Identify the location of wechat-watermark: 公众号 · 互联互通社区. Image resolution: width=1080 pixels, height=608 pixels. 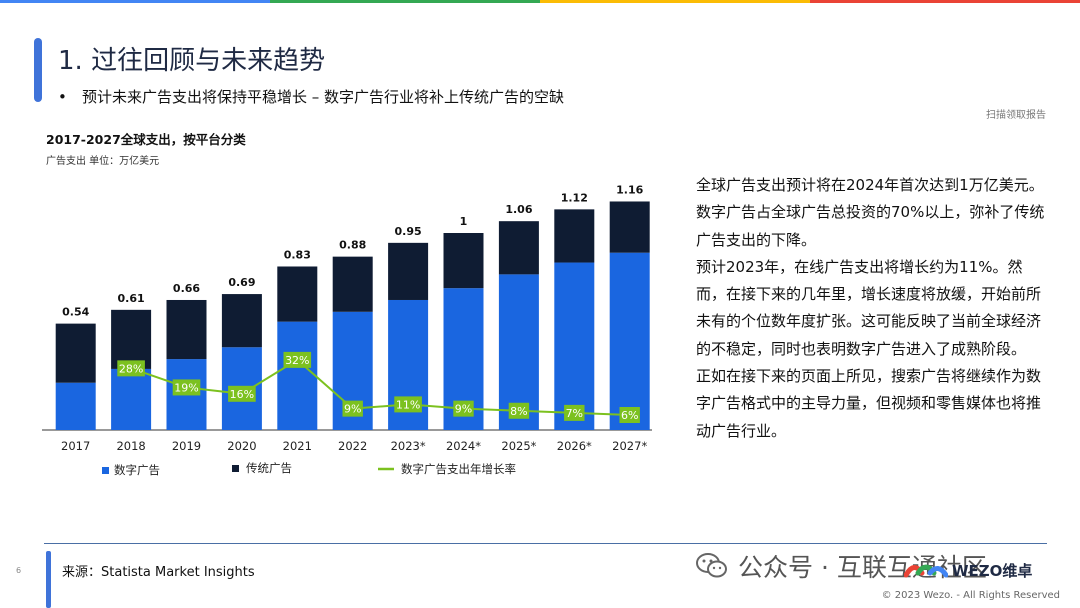
(841, 566).